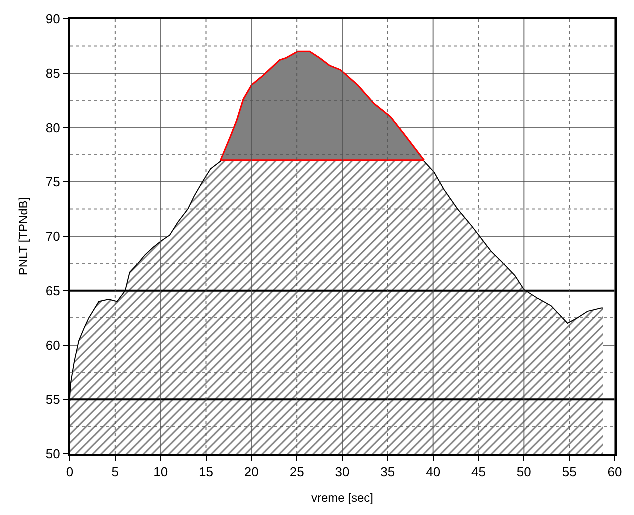 The image size is (634, 515). What do you see at coordinates (53, 345) in the screenshot?
I see `y-tick-label: 60` at bounding box center [53, 345].